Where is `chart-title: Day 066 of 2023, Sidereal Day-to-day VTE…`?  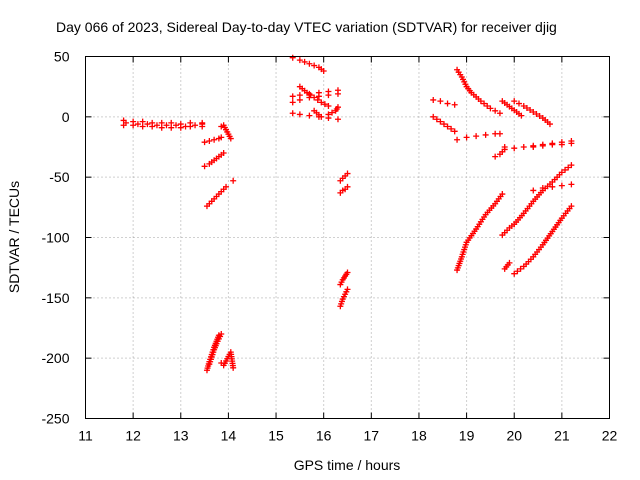
chart-title: Day 066 of 2023, Sidereal Day-to-day VTE… is located at coordinates (306, 27).